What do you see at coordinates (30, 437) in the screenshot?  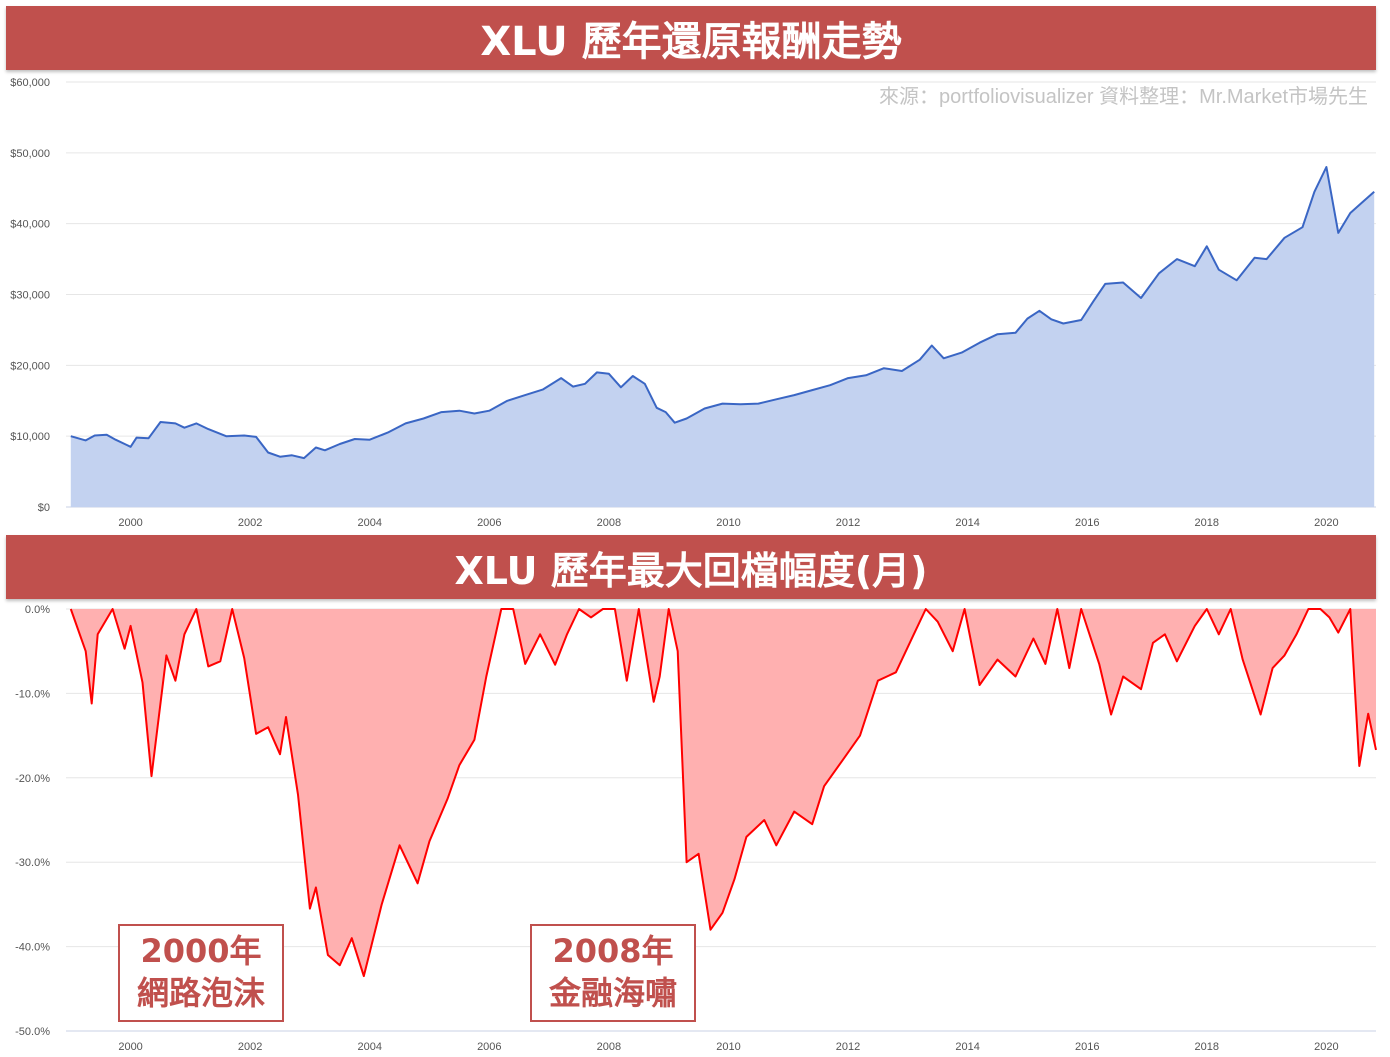 I see `growth-y-tick-label: $10,000` at bounding box center [30, 437].